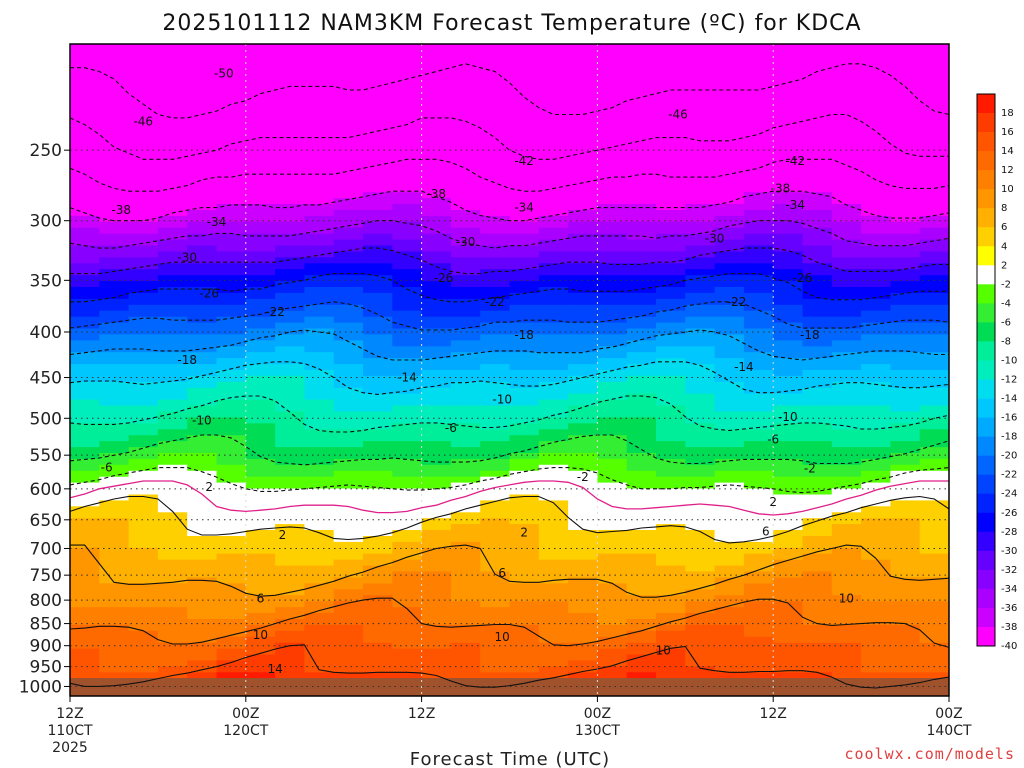 The image size is (1024, 768). What do you see at coordinates (509, 261) in the screenshot?
I see `contour-line` at bounding box center [509, 261].